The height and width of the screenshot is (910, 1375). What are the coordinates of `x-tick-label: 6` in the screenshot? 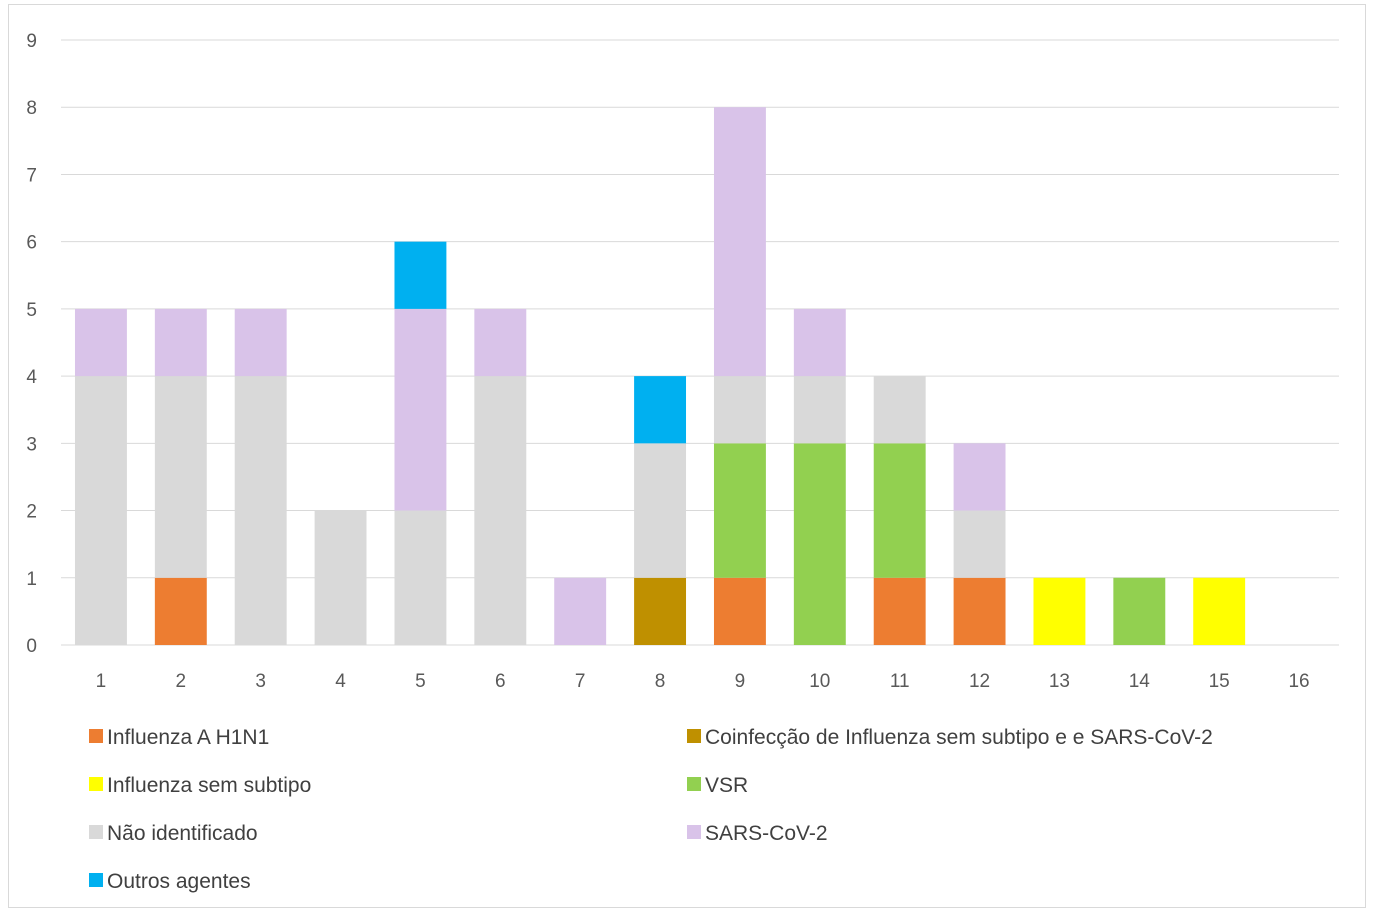 It's located at (500, 681).